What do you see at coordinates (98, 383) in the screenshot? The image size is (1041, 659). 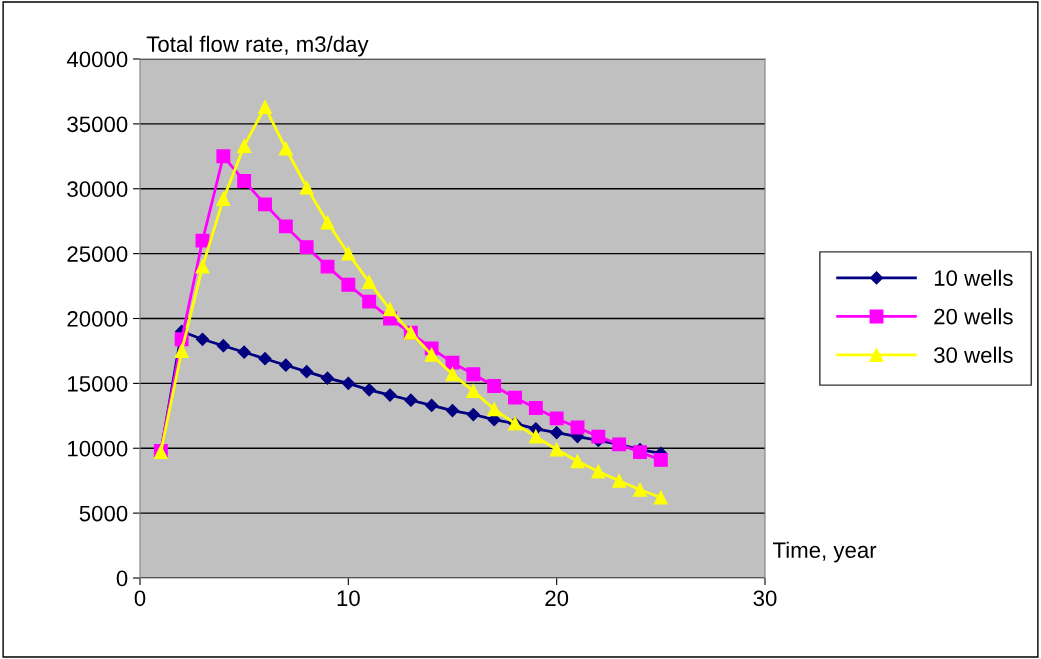 I see `y-tick-label: 15000` at bounding box center [98, 383].